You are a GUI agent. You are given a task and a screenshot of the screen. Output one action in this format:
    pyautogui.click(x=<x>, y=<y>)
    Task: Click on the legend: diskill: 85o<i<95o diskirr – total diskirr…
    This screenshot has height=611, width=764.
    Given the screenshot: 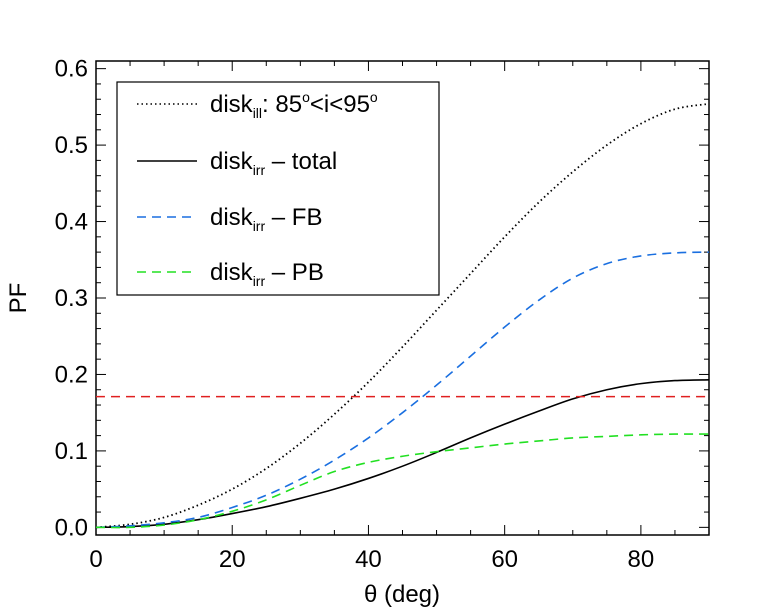 What is the action you would take?
    pyautogui.click(x=278, y=188)
    